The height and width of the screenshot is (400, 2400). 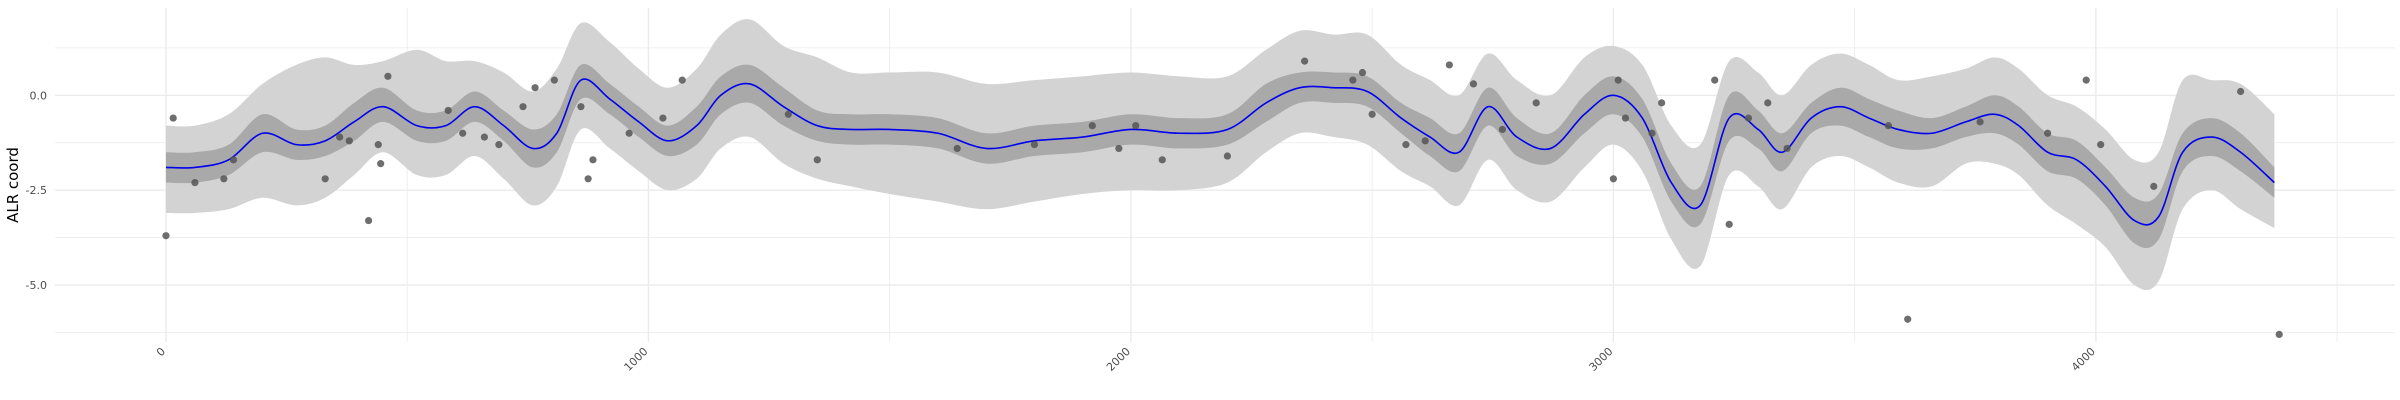 What do you see at coordinates (13, 185) in the screenshot?
I see `y-axis-label: ALR coord` at bounding box center [13, 185].